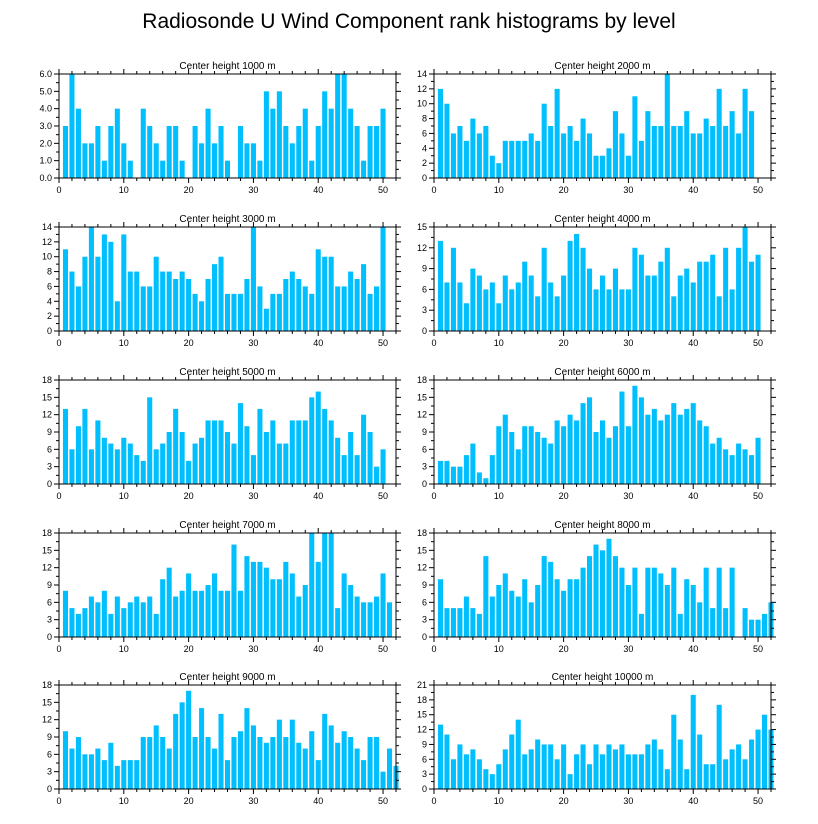 The width and height of the screenshot is (818, 824). I want to click on y-tick-label: 4, so click(424, 148).